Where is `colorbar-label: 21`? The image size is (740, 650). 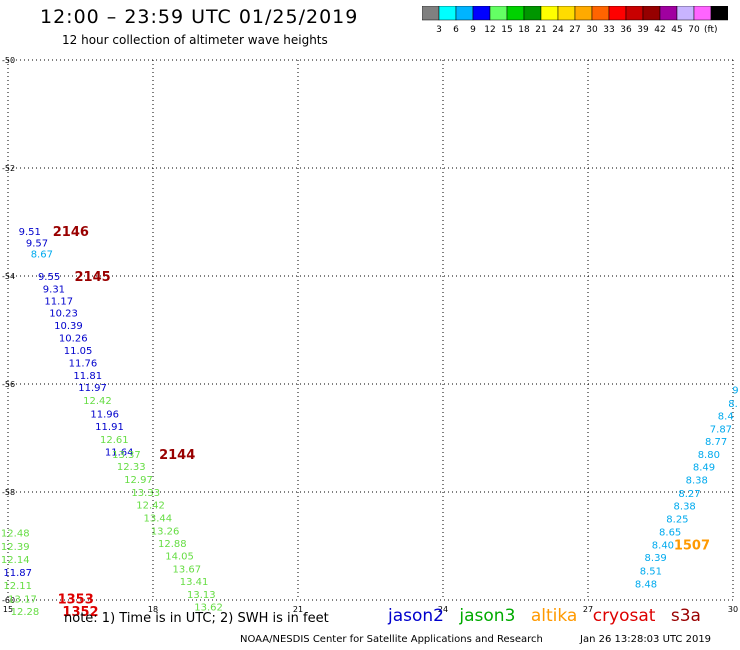
colorbar-label: 21 is located at coordinates (540, 30).